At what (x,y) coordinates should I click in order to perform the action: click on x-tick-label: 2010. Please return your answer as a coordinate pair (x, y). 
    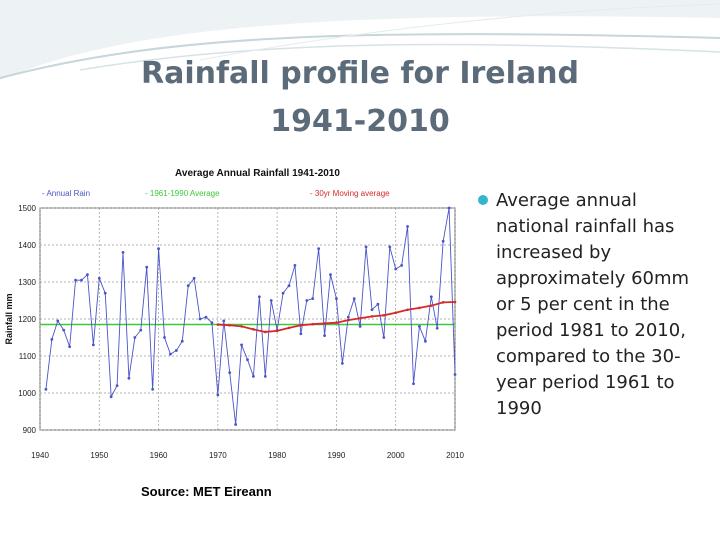
    Looking at the image, I should click on (455, 455).